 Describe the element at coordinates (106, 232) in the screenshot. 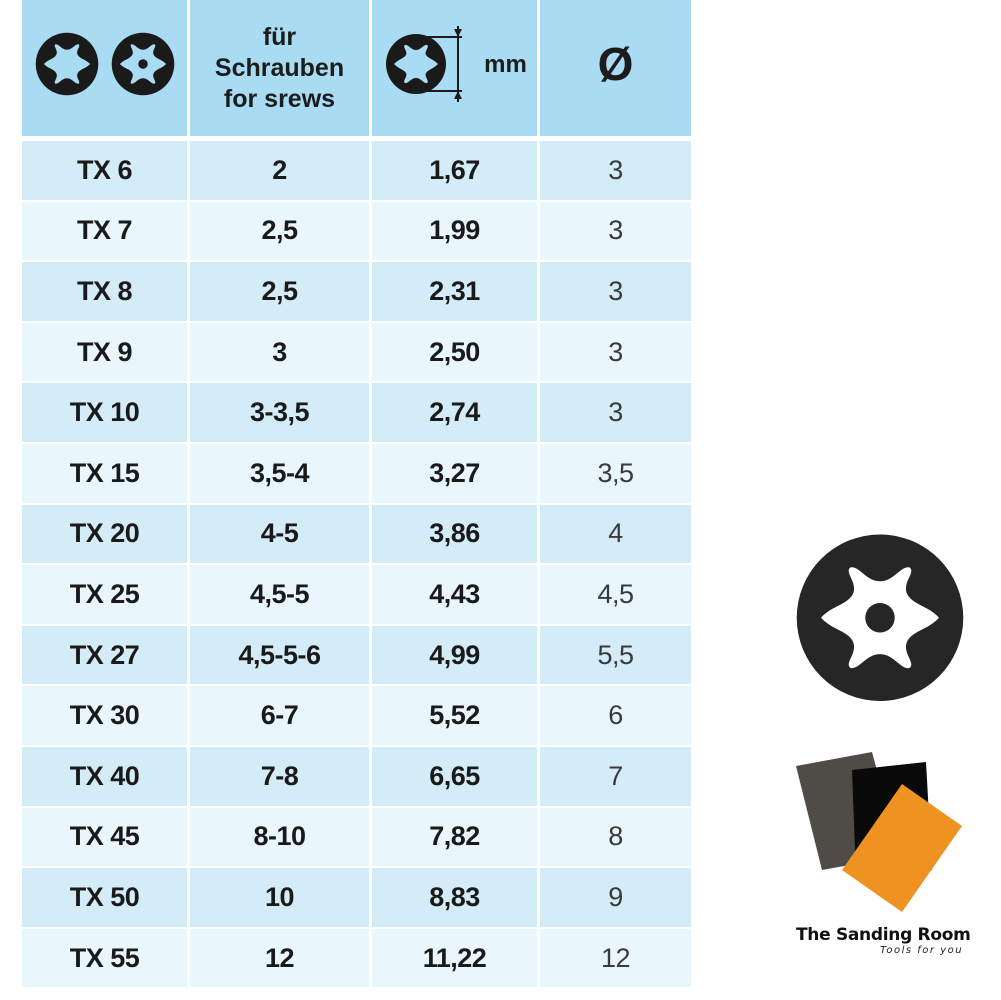

I see `cell-bit-size: TX 7` at that location.